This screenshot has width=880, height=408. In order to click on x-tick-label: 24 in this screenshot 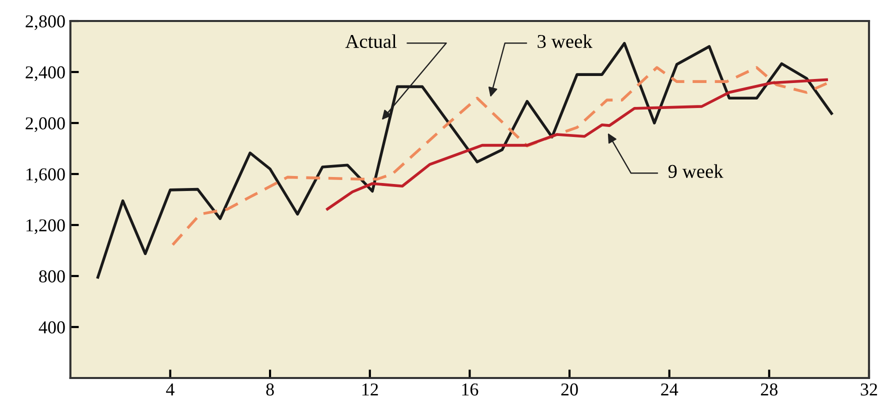, I will do `click(669, 389)`.